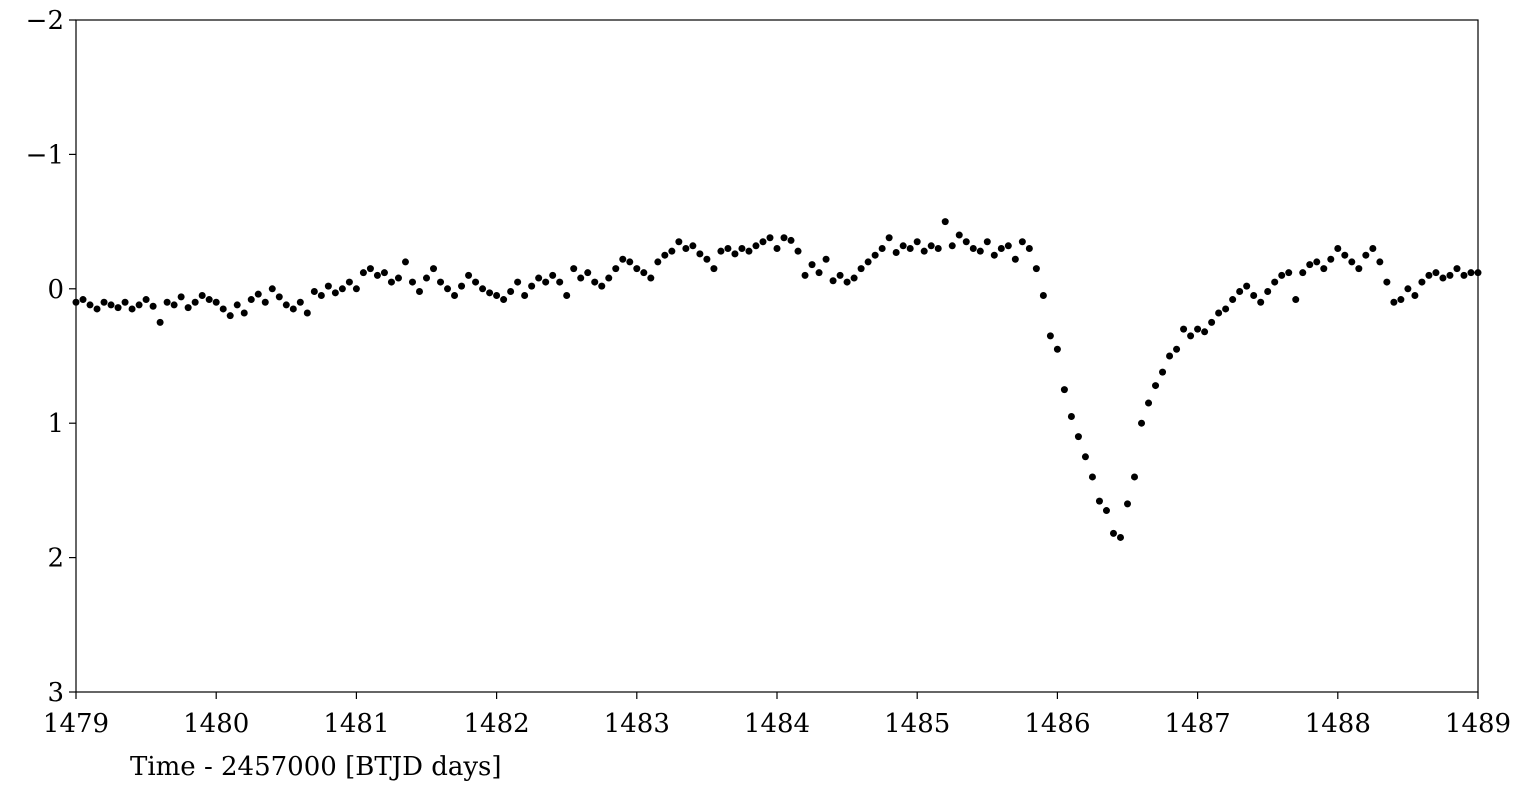 The width and height of the screenshot is (1522, 793). I want to click on x-tick-label: 1481, so click(356, 724).